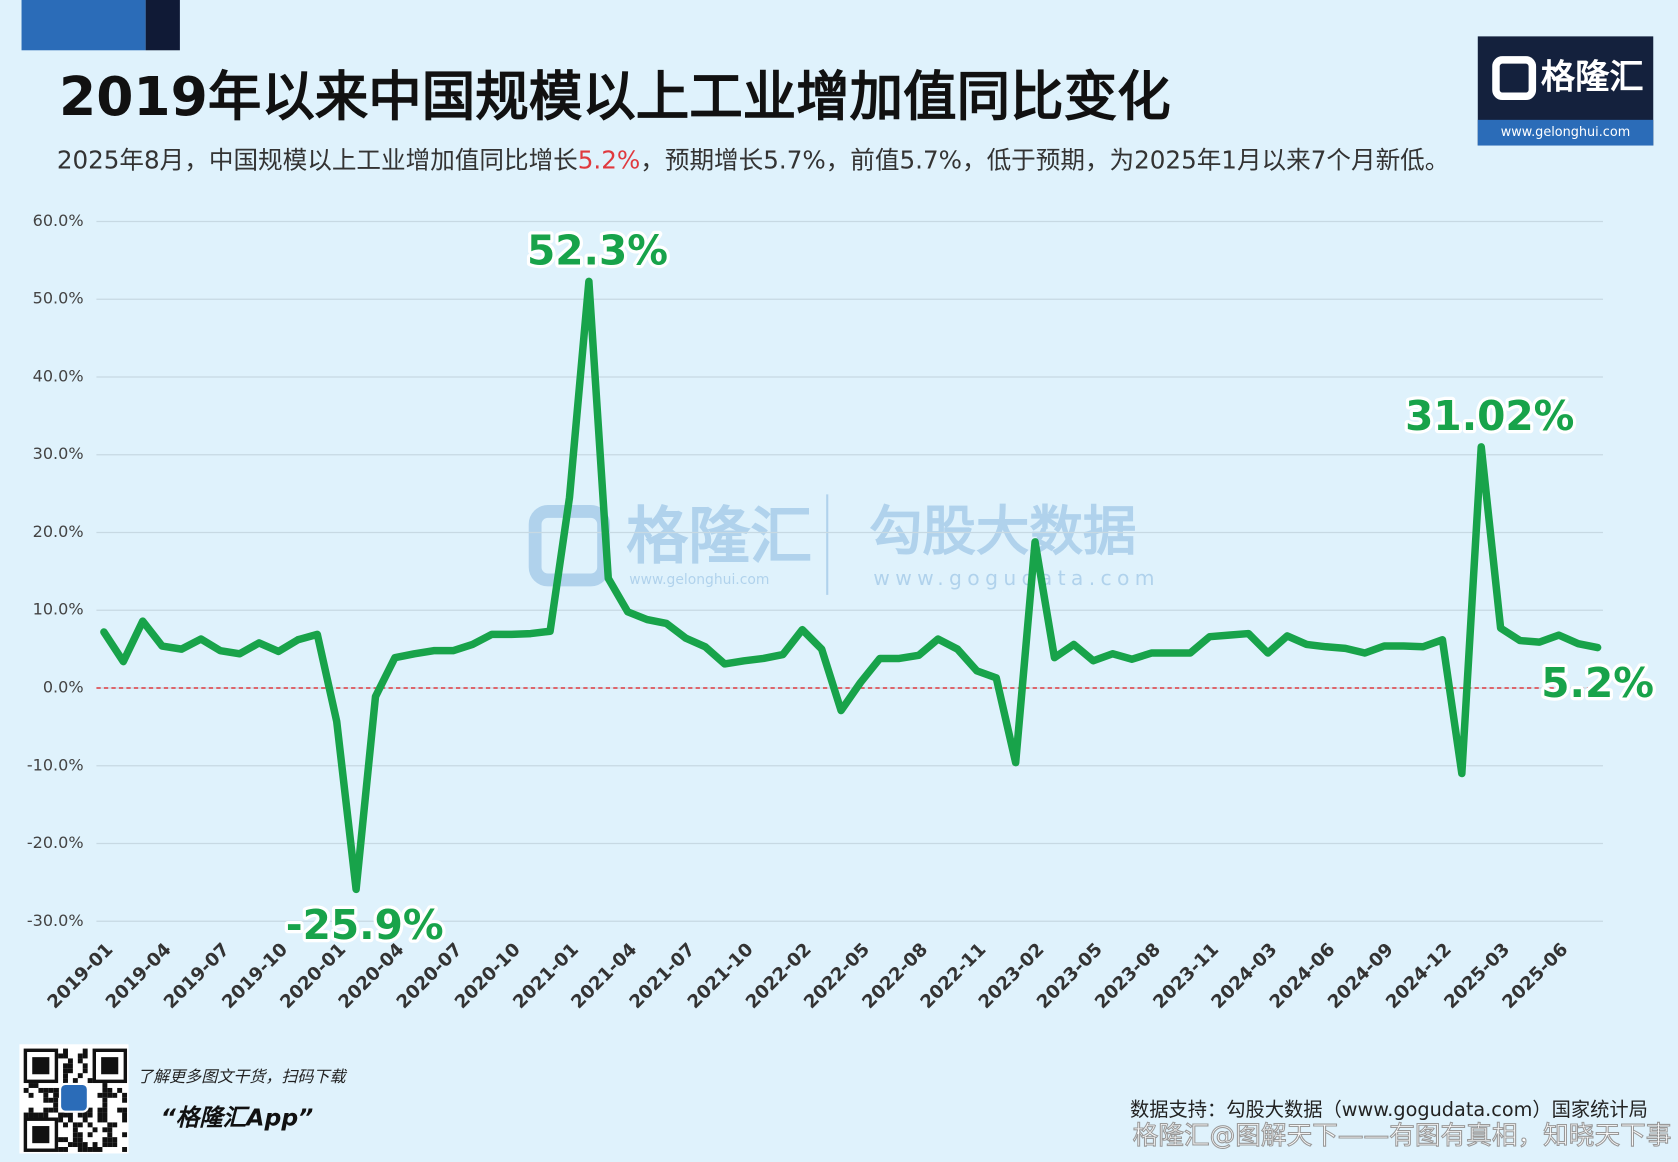 Image resolution: width=1678 pixels, height=1162 pixels. What do you see at coordinates (237, 1118) in the screenshot?
I see `app-name: “格隆汇App”` at bounding box center [237, 1118].